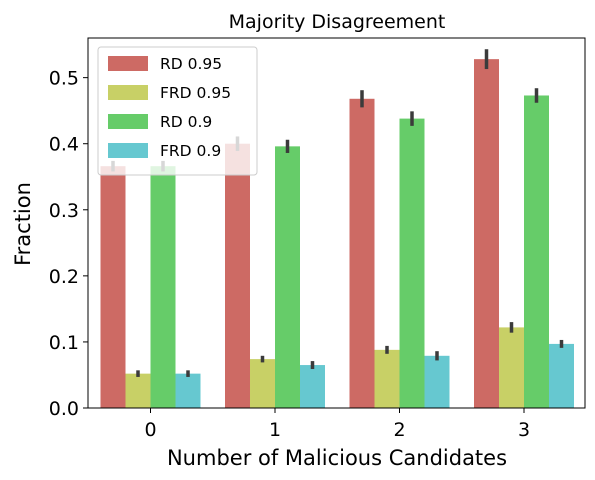 This screenshot has height=480, width=595. I want to click on bar-rd-0.9-1, so click(287, 277).